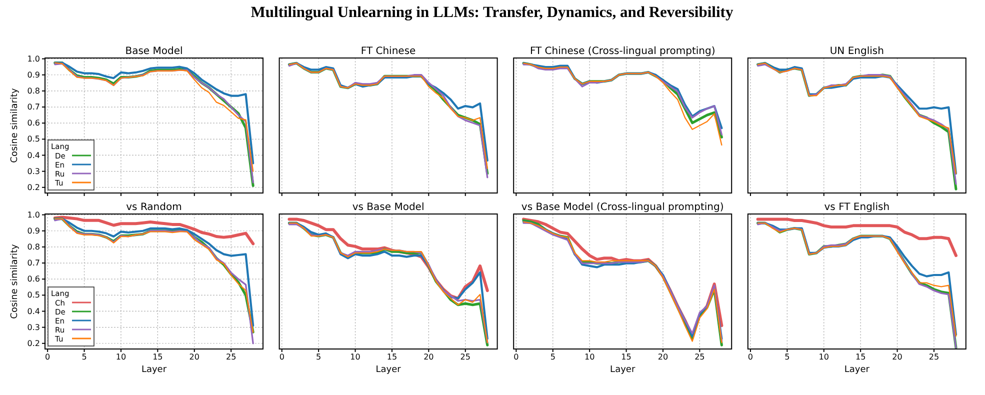  What do you see at coordinates (388, 51) in the screenshot?
I see `chart-title: FT Chinese` at bounding box center [388, 51].